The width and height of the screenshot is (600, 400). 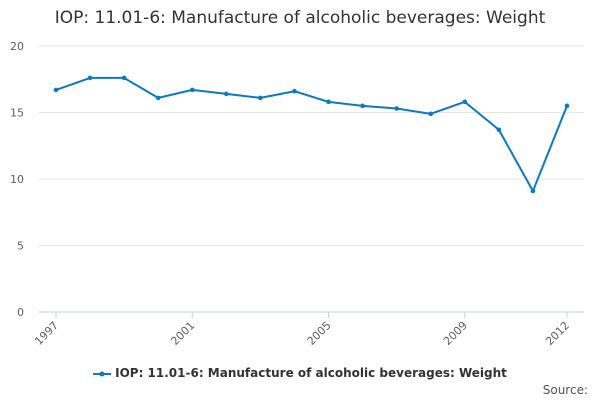 What do you see at coordinates (46, 333) in the screenshot?
I see `x-tick-label: 1997` at bounding box center [46, 333].